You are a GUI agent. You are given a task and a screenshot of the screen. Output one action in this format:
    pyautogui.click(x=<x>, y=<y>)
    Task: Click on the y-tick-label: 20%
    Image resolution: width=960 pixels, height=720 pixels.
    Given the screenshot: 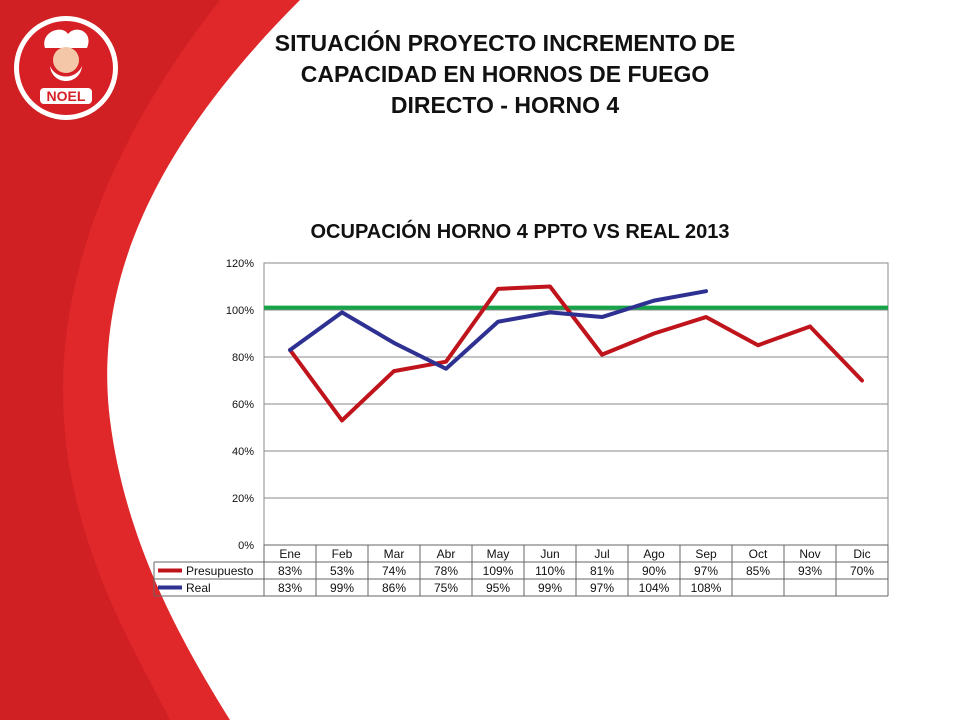 What is the action you would take?
    pyautogui.click(x=243, y=499)
    